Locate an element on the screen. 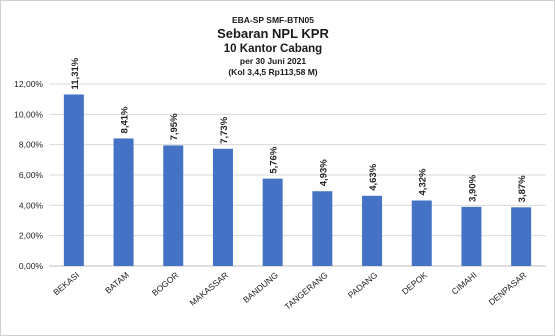  bar-bandung is located at coordinates (272, 222).